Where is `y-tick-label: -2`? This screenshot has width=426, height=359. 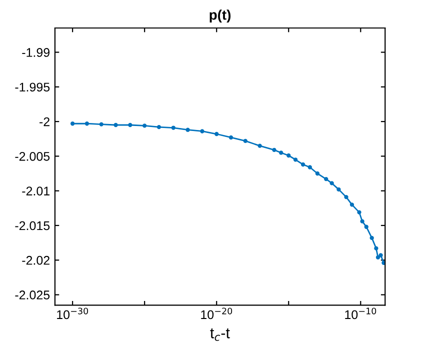 y-tick-label: -2 is located at coordinates (45, 121).